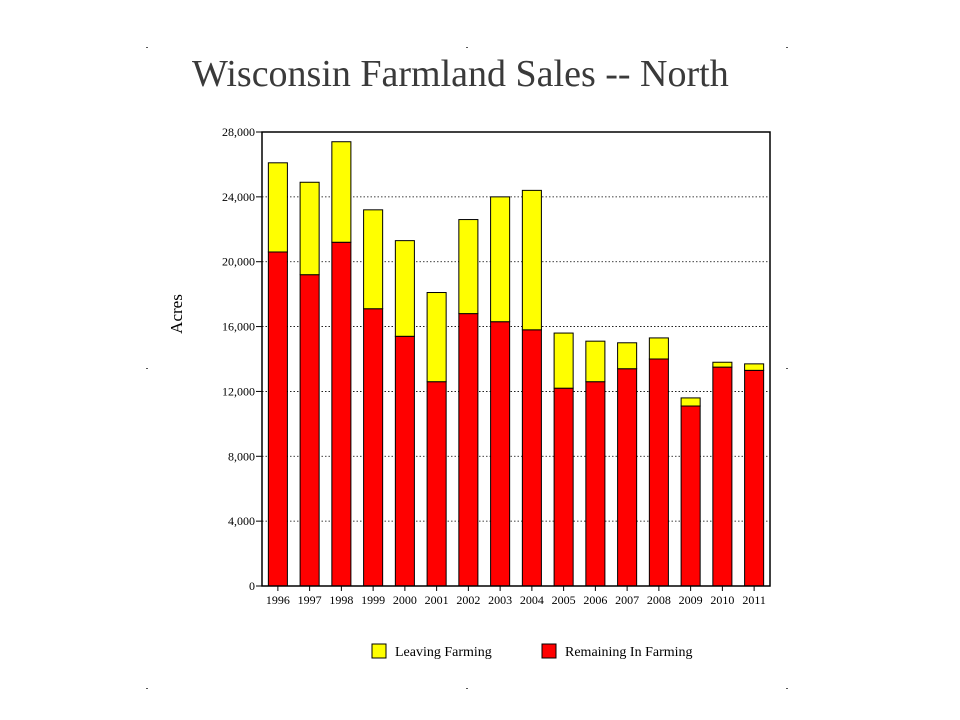  I want to click on bar-remaining-1998, so click(341, 414).